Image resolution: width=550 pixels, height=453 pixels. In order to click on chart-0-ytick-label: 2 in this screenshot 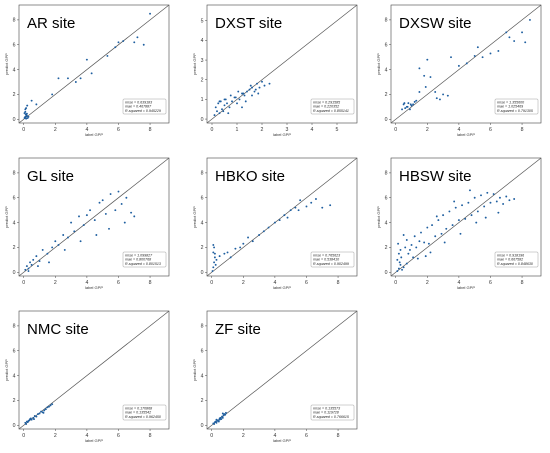, I will do `click(14, 95)`.